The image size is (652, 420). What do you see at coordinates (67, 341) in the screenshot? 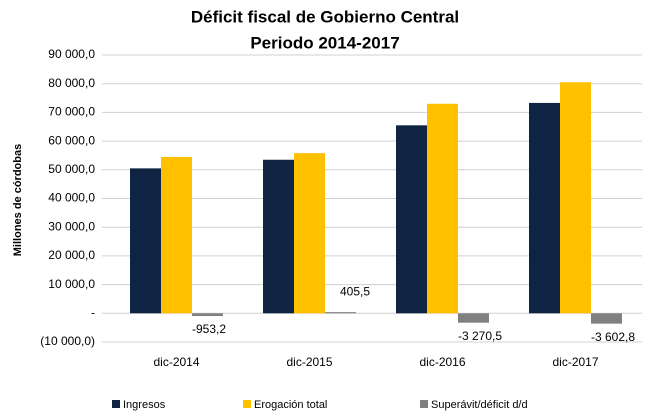
I see `y-tick-label: (10 000,0)` at bounding box center [67, 341].